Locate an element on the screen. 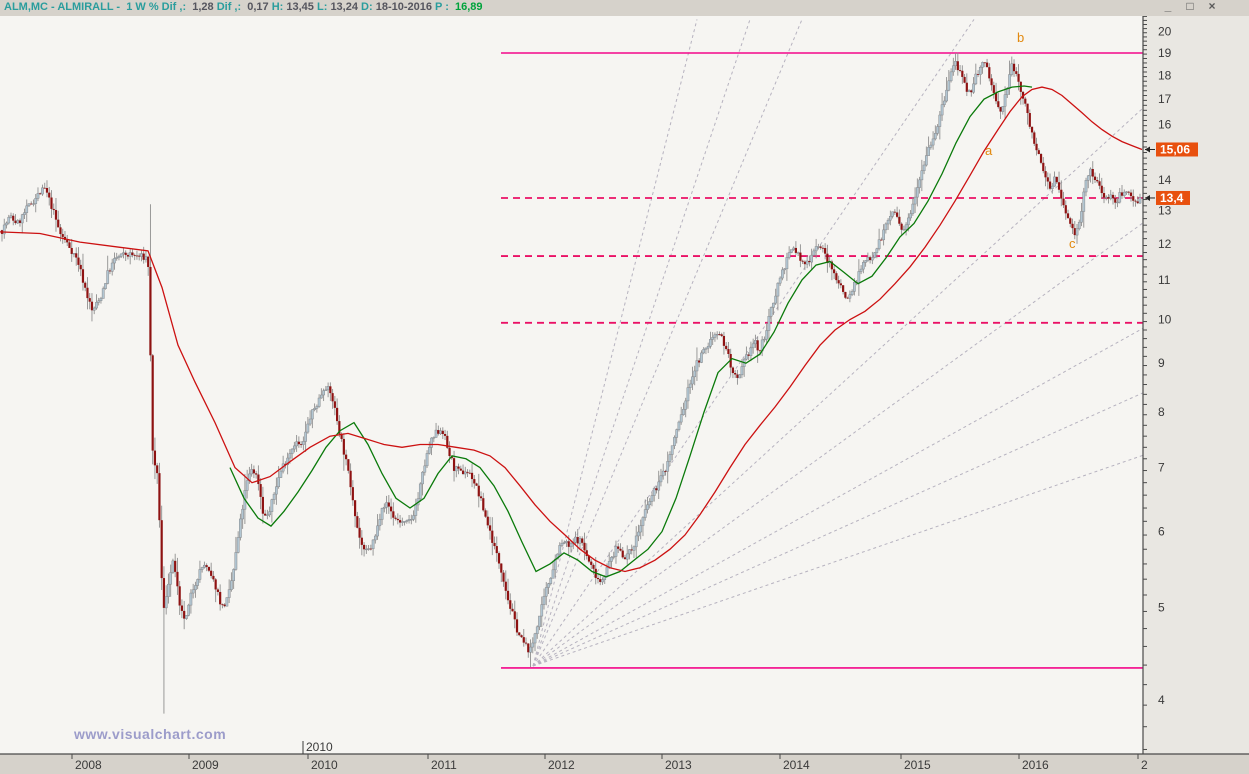 The width and height of the screenshot is (1249, 774). price-label-13: 13 is located at coordinates (1165, 211).